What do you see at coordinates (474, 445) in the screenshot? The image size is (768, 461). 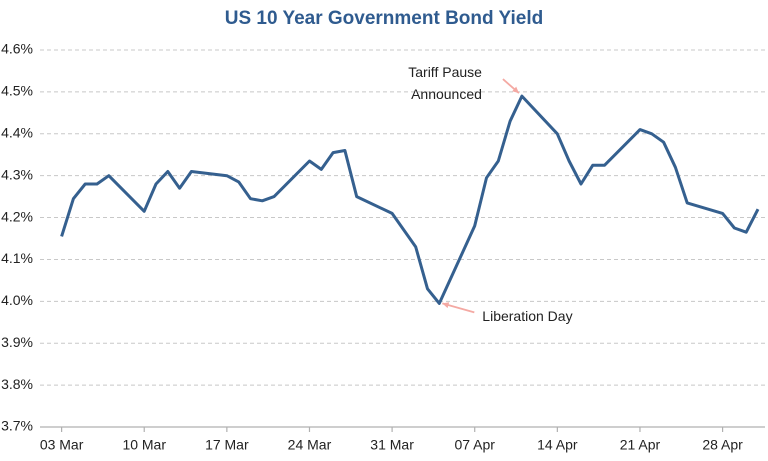 I see `x-tick-label: 07 Apr` at bounding box center [474, 445].